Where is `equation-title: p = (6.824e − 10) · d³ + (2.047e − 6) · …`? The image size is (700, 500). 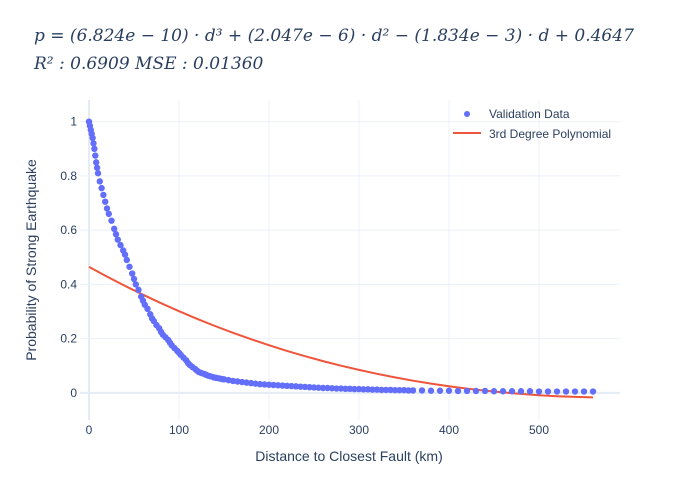 equation-title: p = (6.824e − 10) · d³ + (2.047e − 6) · … is located at coordinates (334, 36).